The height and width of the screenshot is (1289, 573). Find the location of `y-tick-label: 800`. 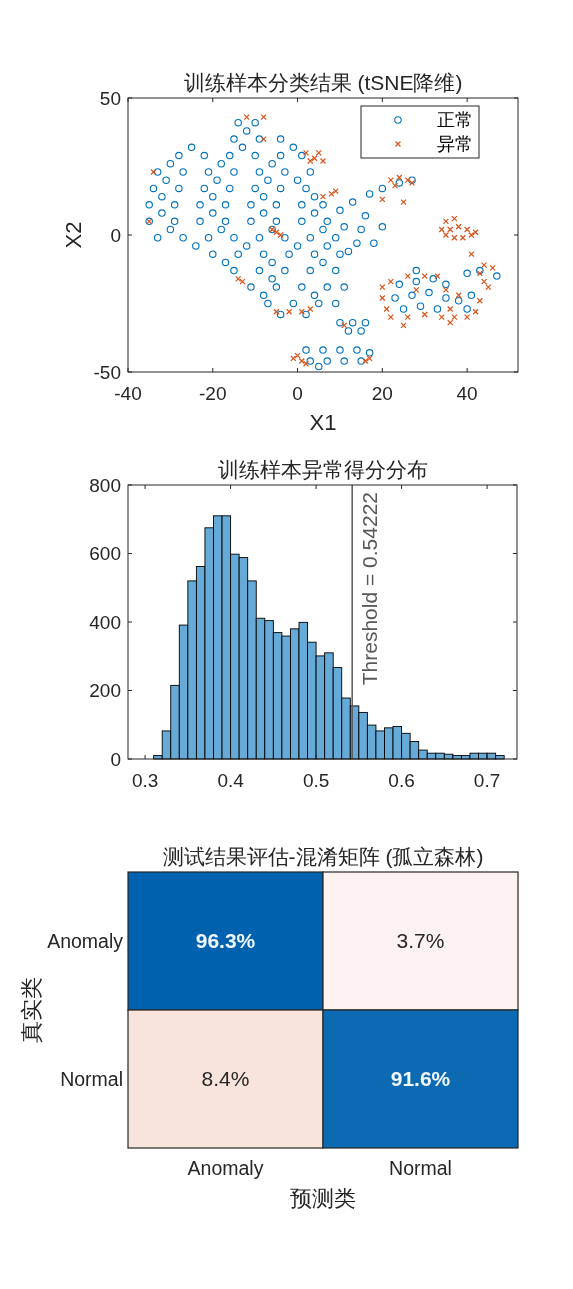

y-tick-label: 800 is located at coordinates (105, 485).